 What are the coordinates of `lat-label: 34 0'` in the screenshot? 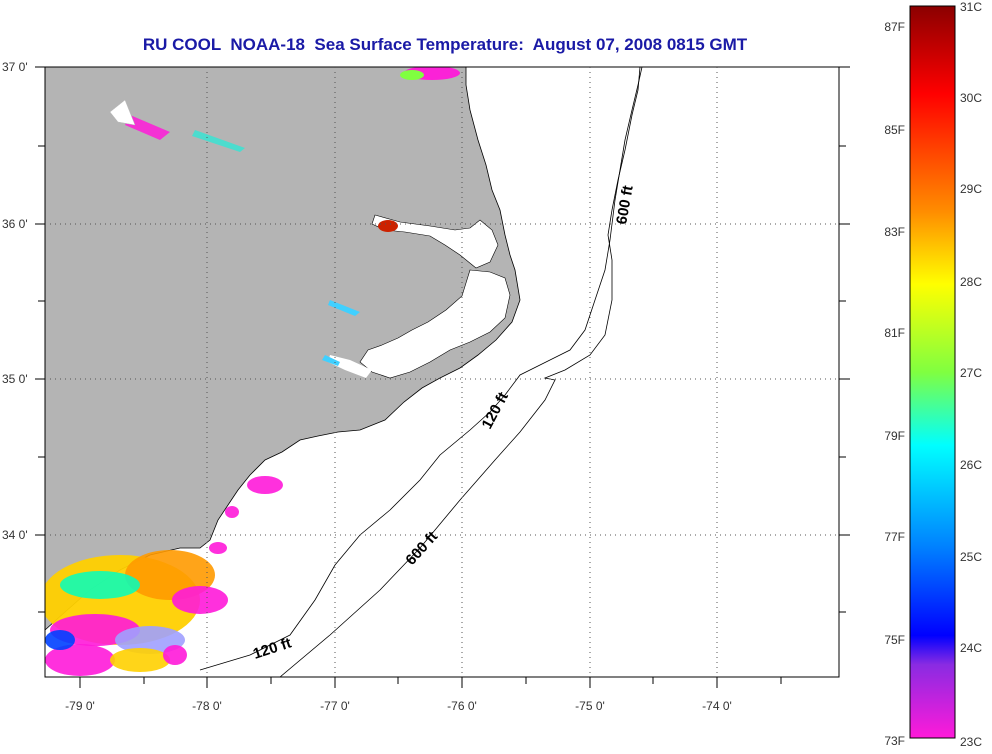 It's located at (15, 535).